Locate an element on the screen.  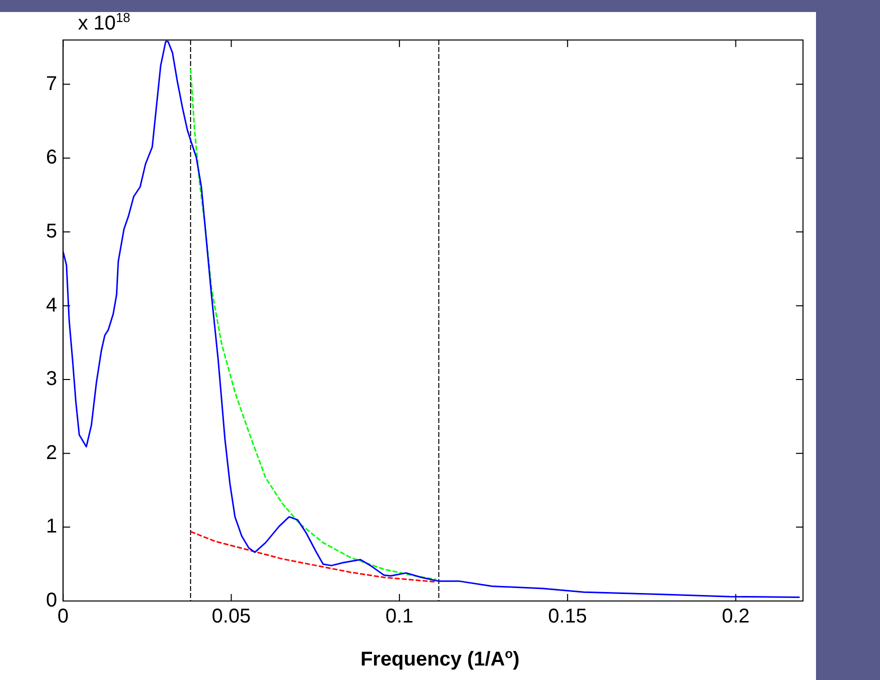
y-tick-label: 5 is located at coordinates (52, 231).